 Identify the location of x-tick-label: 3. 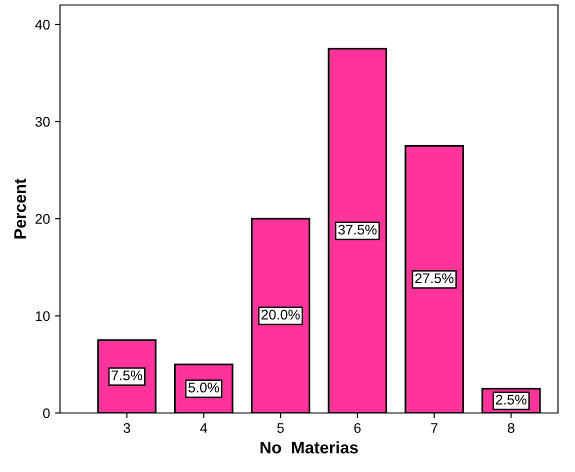
(127, 428).